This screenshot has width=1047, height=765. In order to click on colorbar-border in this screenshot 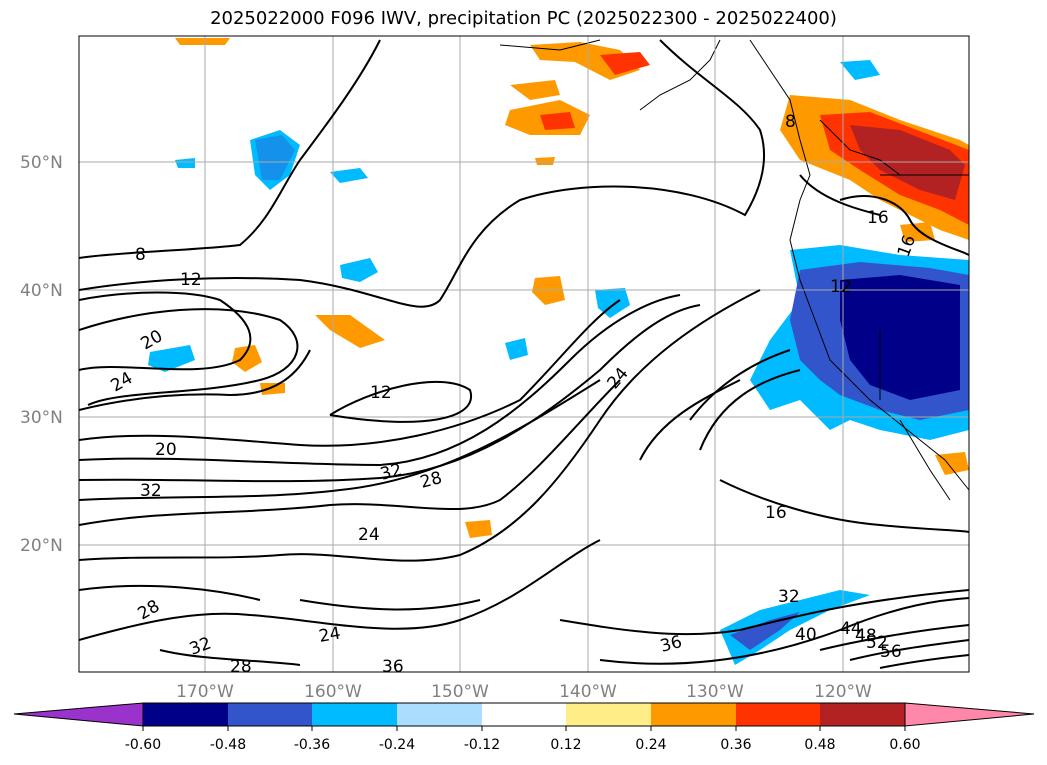, I will do `click(524, 714)`.